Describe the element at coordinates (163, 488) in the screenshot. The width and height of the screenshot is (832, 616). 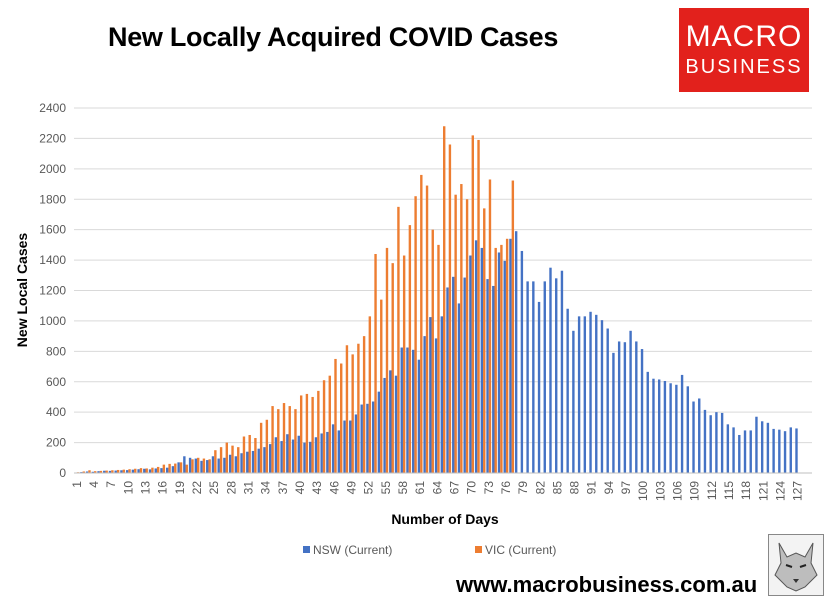
I see `x-tick-label: 16` at that location.